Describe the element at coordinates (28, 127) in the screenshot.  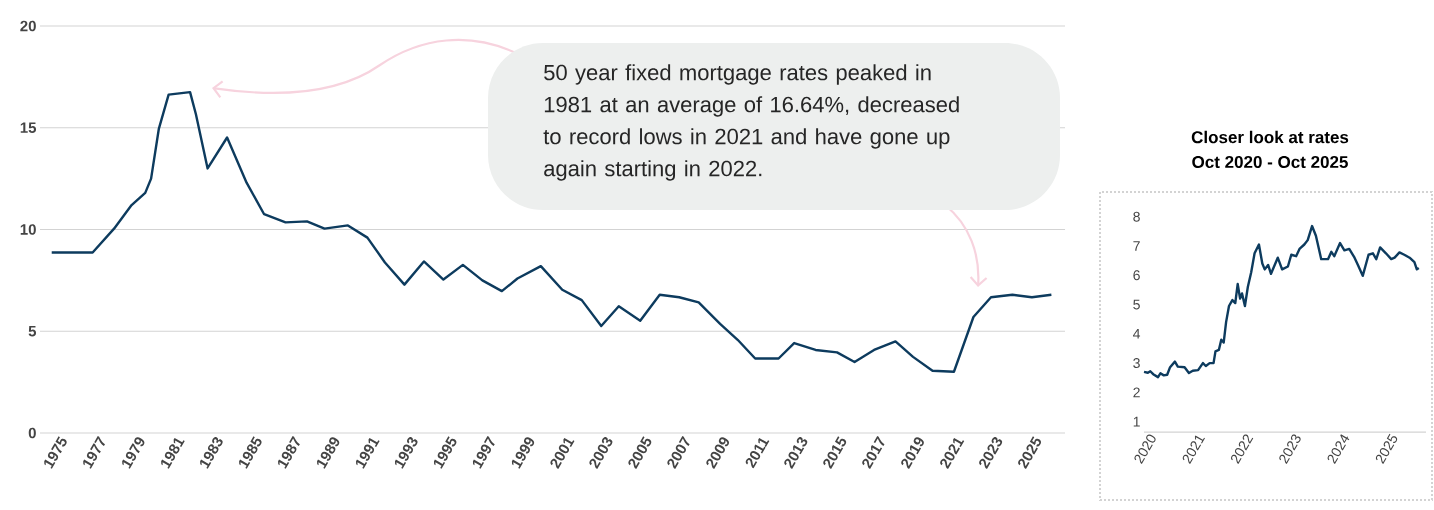
I see `y-tick-label: 15` at that location.